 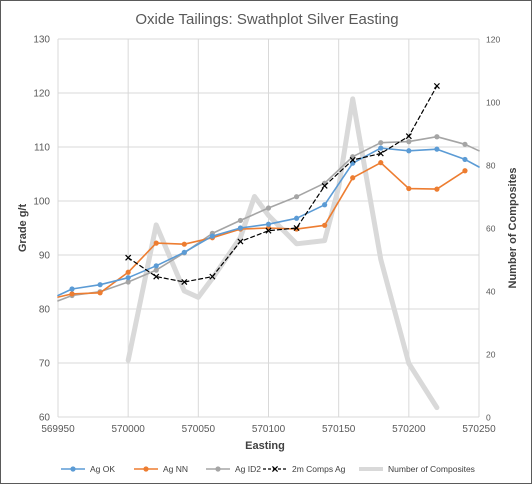 What do you see at coordinates (479, 429) in the screenshot?
I see `x-tick-label: 570250` at bounding box center [479, 429].